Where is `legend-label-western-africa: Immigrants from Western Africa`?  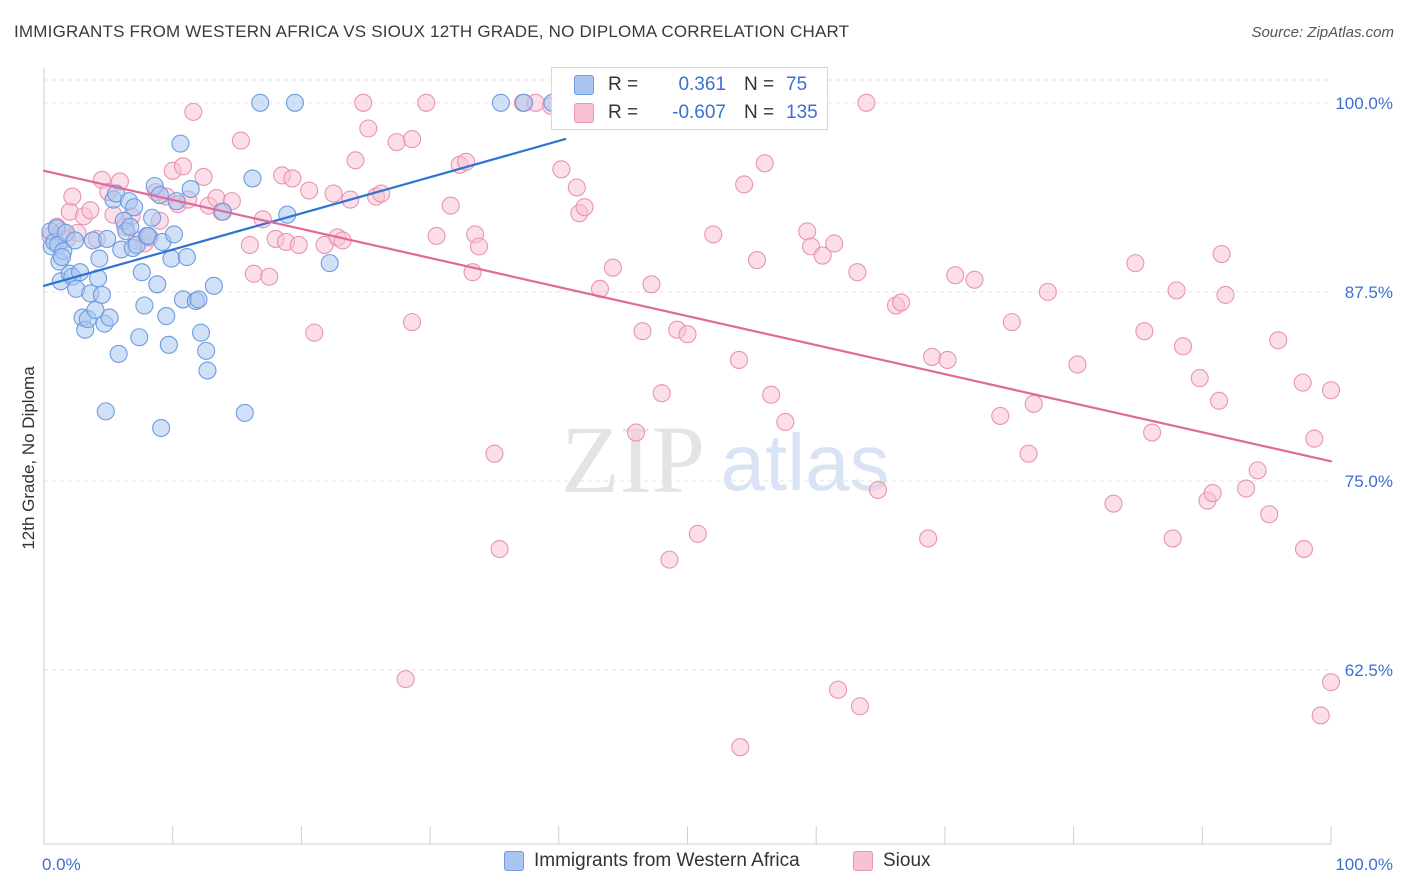
legend-label-western-africa: Immigrants from Western Africa is located at coordinates (667, 860).